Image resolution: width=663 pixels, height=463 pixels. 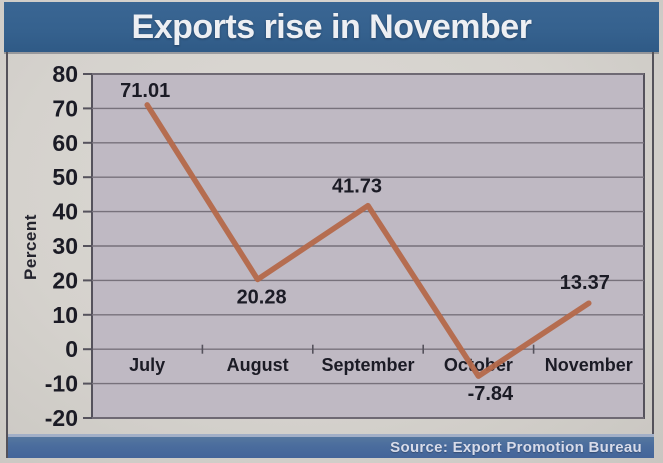 I want to click on month-label: August, so click(x=258, y=365).